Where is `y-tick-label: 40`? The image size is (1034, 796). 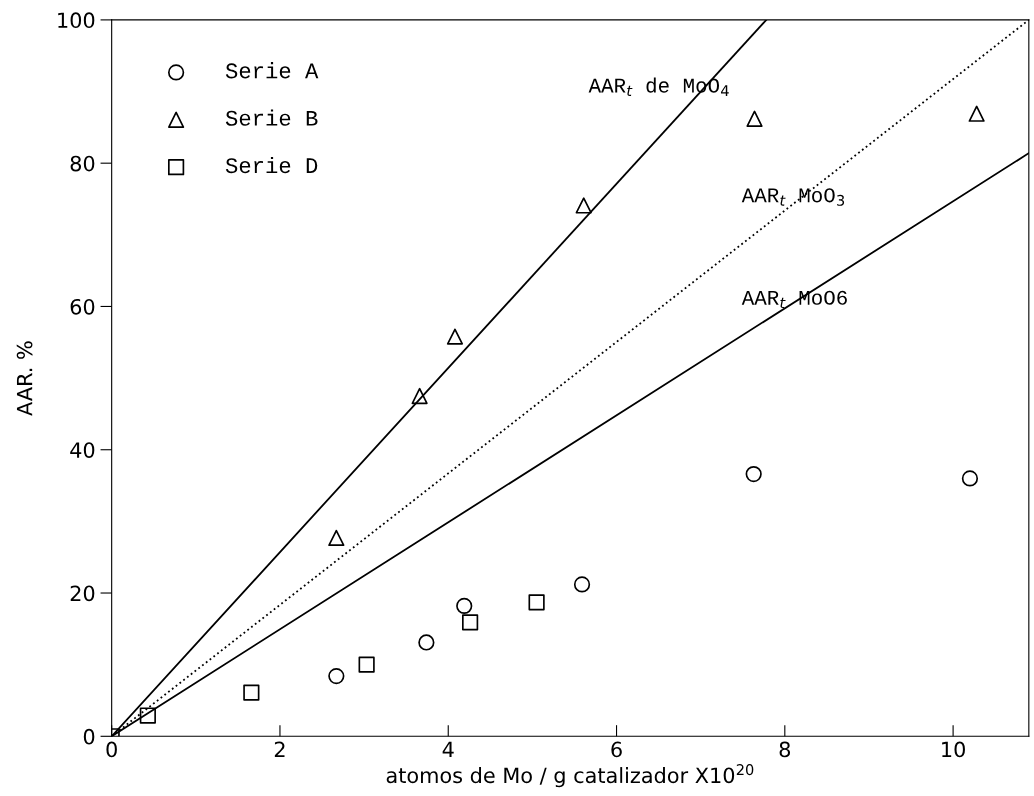
y-tick-label: 40 is located at coordinates (82, 450).